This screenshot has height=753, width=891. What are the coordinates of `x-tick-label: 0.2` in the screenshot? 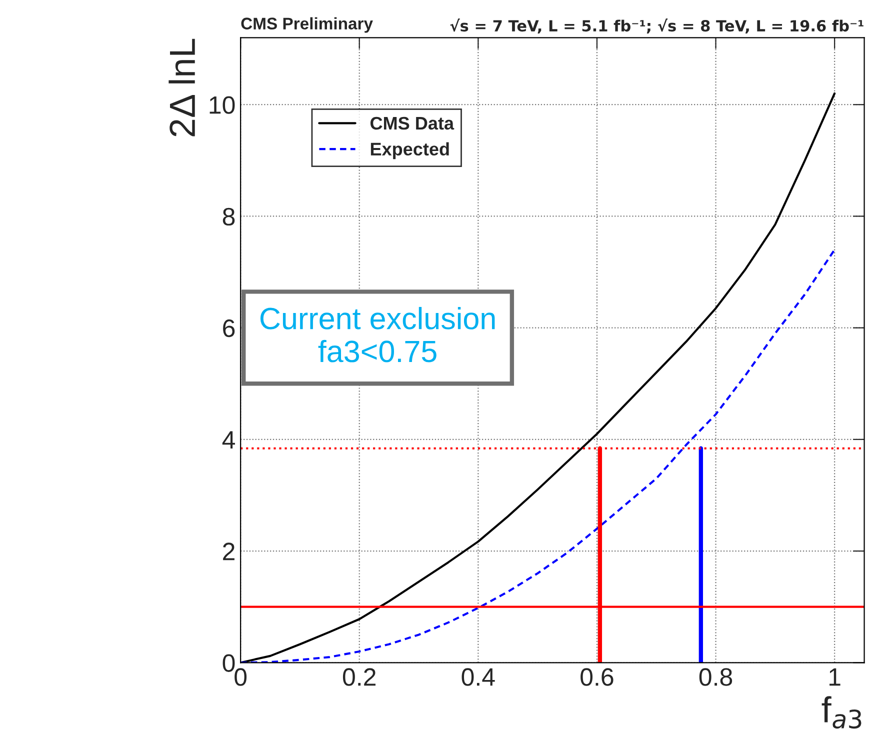 It's located at (359, 677).